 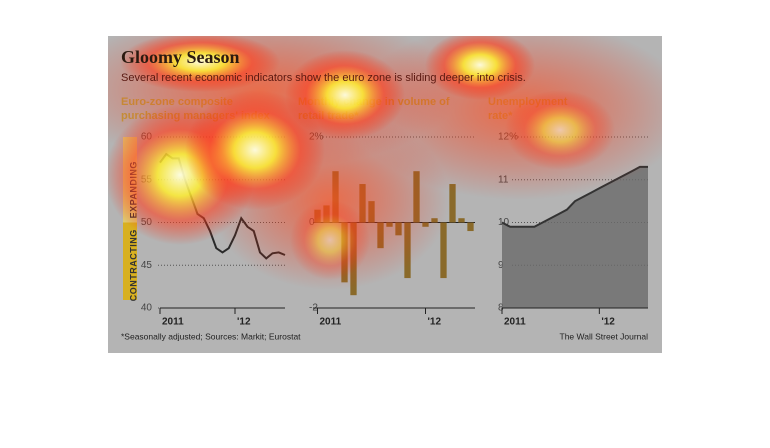 What do you see at coordinates (528, 102) in the screenshot?
I see `panel-title: Unemployment` at bounding box center [528, 102].